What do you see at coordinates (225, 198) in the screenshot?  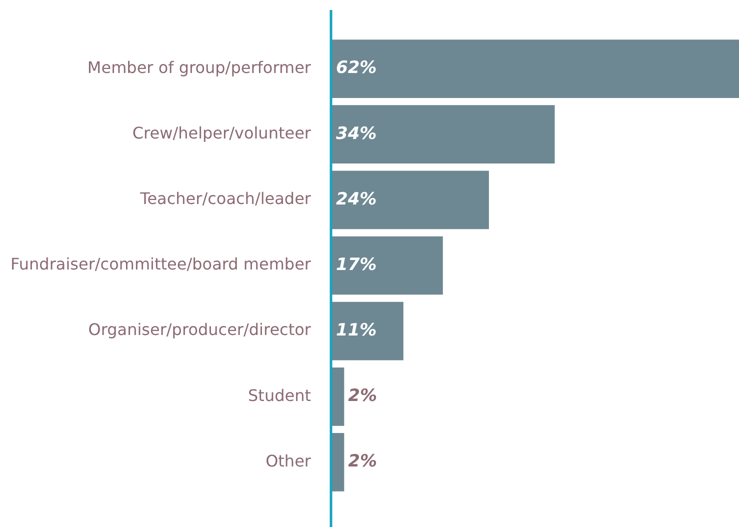 I see `y-tick-label: Teacher/coach/leader` at bounding box center [225, 198].